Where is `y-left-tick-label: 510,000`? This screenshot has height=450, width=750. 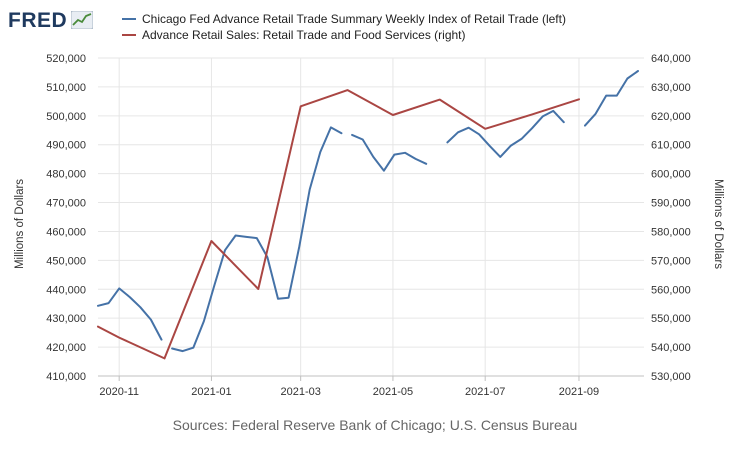 y-left-tick-label: 510,000 is located at coordinates (66, 88).